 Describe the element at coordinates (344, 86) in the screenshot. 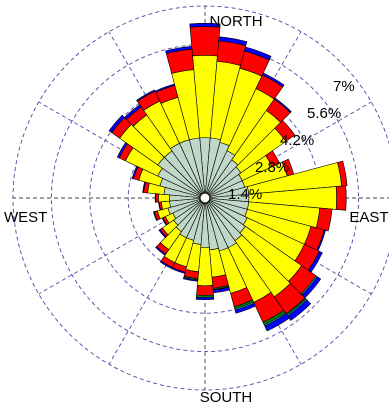

I see `ring-label-7: 7%` at that location.